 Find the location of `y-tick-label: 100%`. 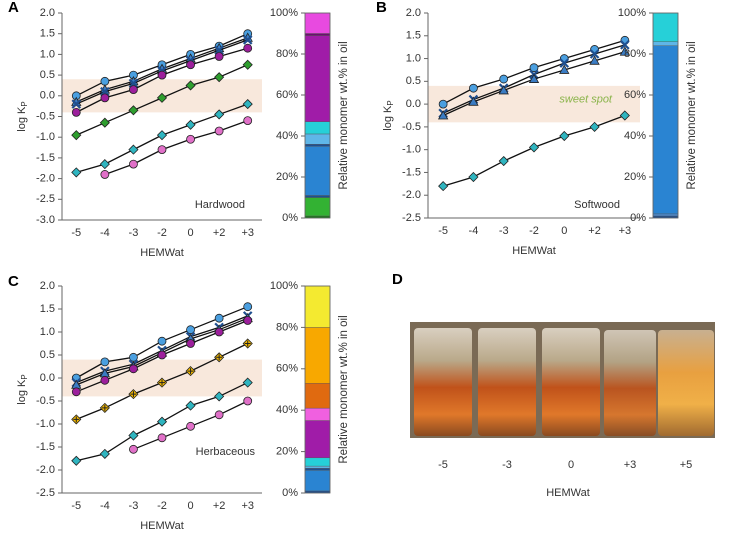

y-tick-label: 100% is located at coordinates (632, 13).